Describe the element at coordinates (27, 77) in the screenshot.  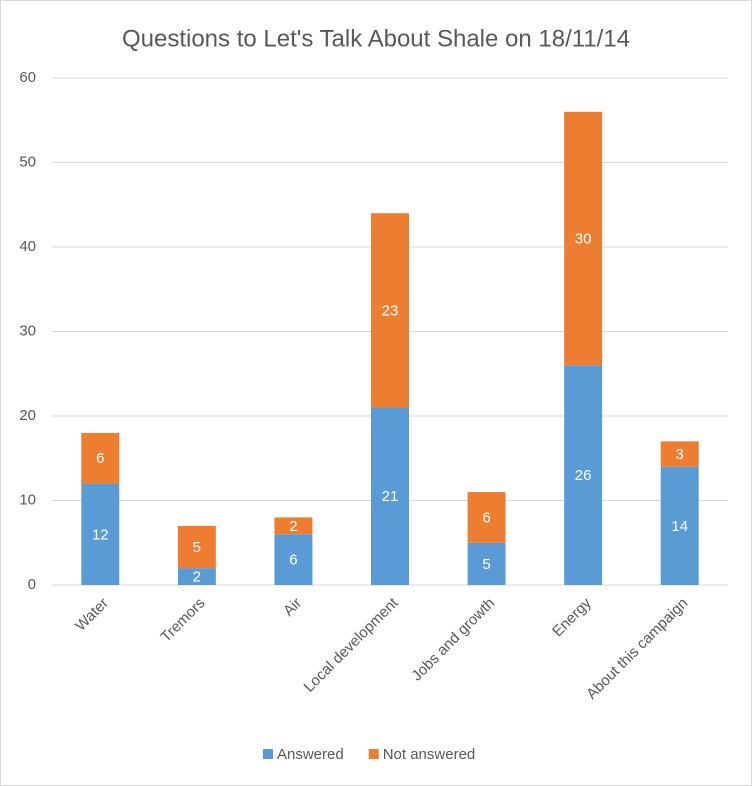
I see `y-tick-label: 60` at that location.